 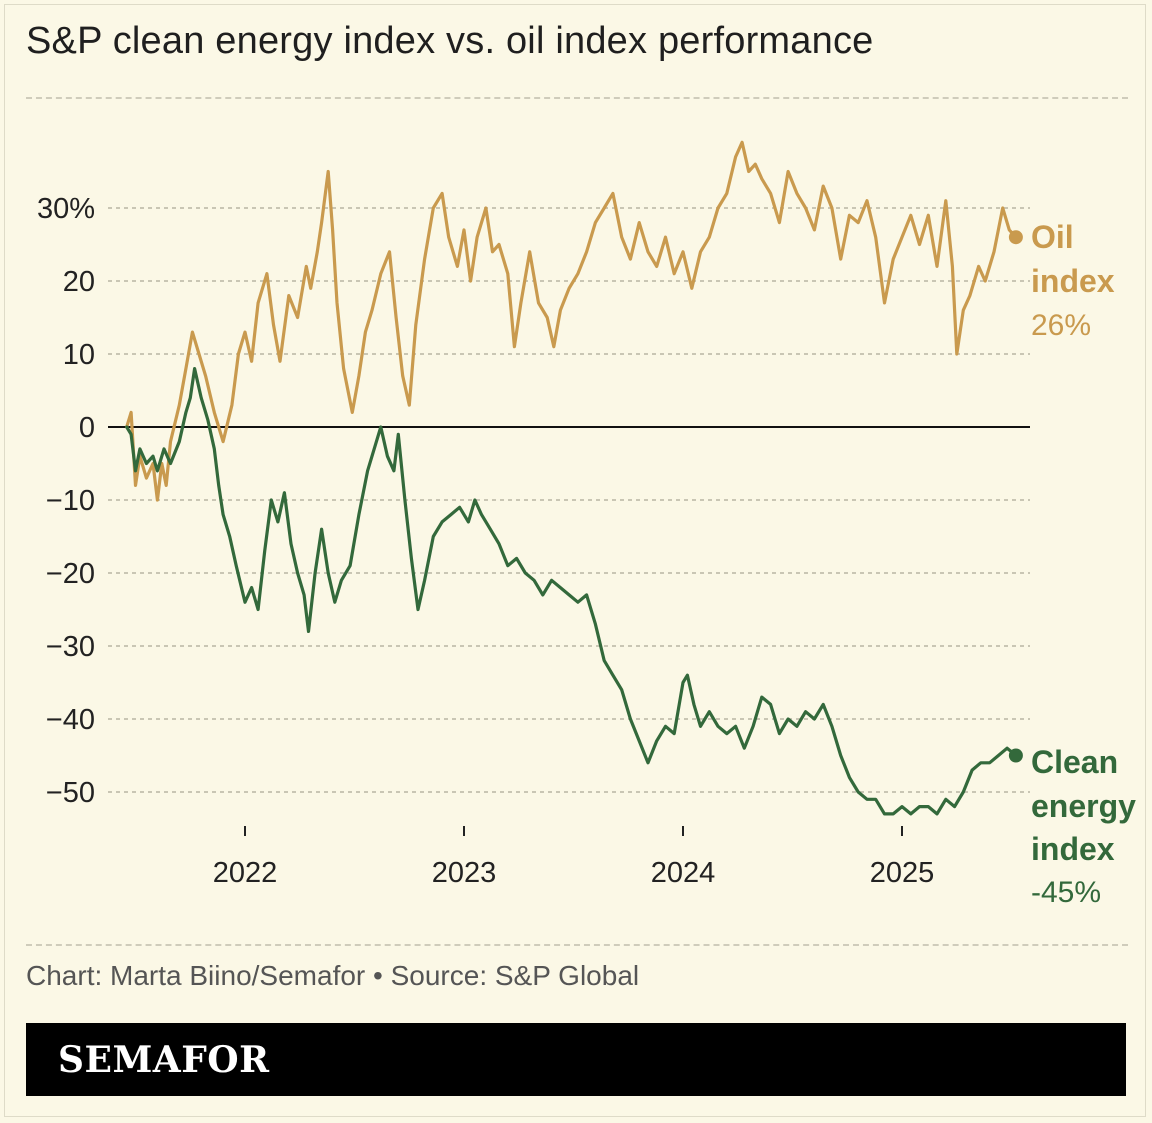 I want to click on clean-energy-end-dot, so click(x=1015, y=755).